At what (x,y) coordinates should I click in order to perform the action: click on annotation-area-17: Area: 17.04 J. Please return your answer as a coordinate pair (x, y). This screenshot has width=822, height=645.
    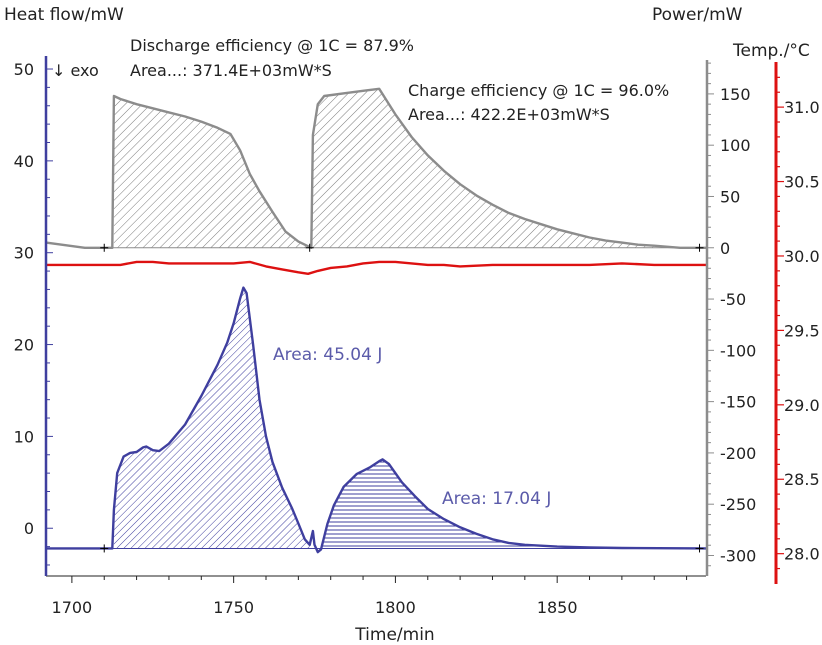
    Looking at the image, I should click on (496, 499).